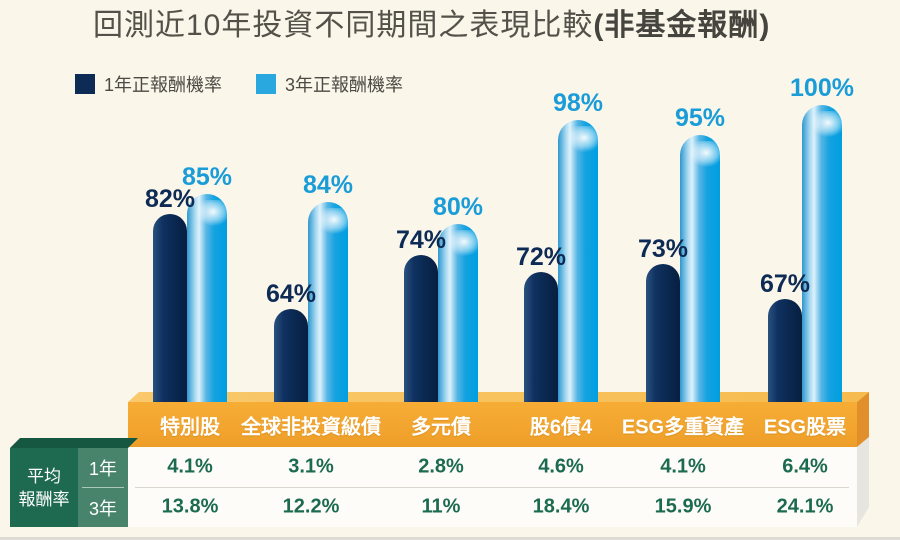 This screenshot has width=900, height=540. What do you see at coordinates (44, 499) in the screenshot?
I see `table-header-line2: 報酬率` at bounding box center [44, 499].